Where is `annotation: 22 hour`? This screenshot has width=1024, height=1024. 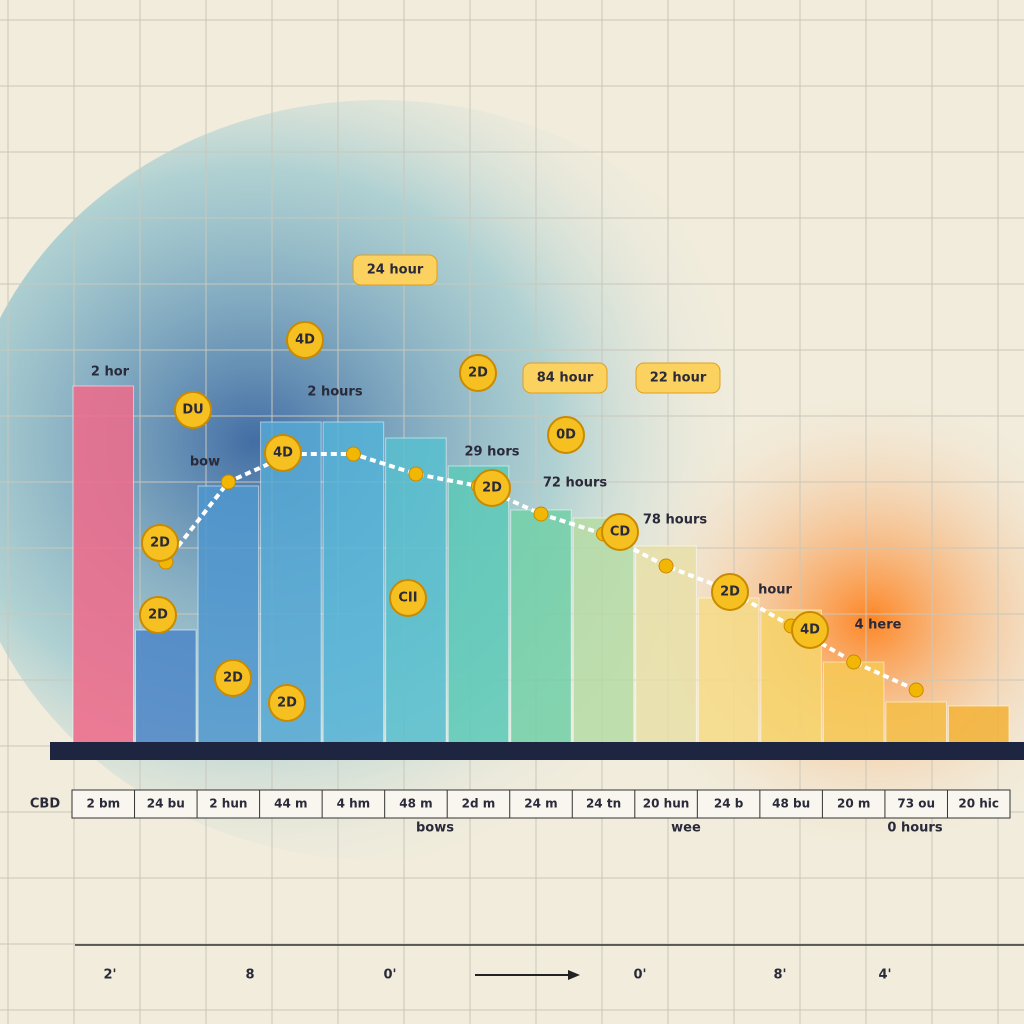 annotation: 22 hour is located at coordinates (678, 378).